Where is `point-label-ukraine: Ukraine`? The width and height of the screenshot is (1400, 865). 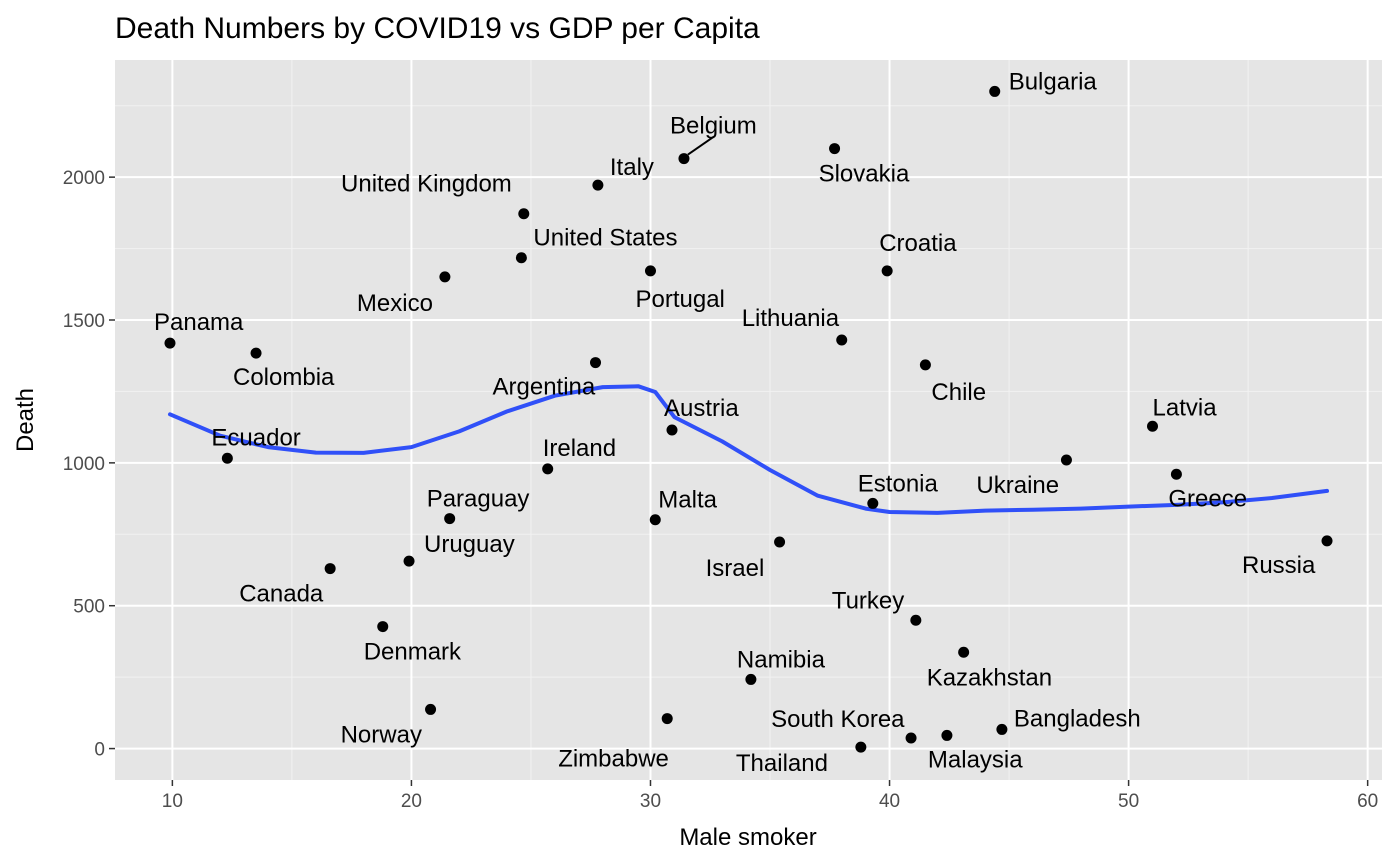
point-label-ukraine: Ukraine is located at coordinates (1017, 485).